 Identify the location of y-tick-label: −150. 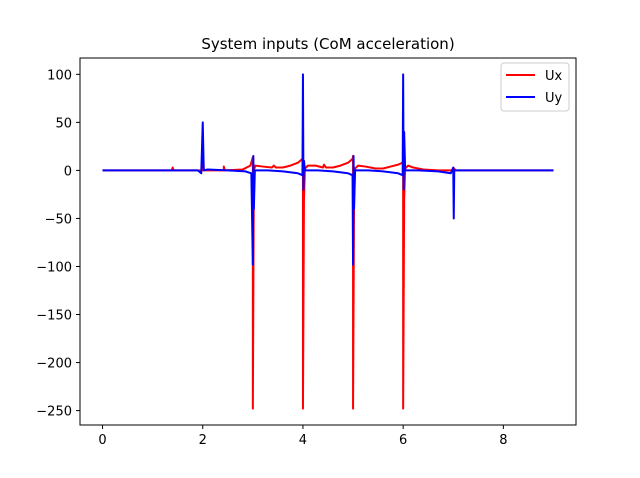
(54, 316).